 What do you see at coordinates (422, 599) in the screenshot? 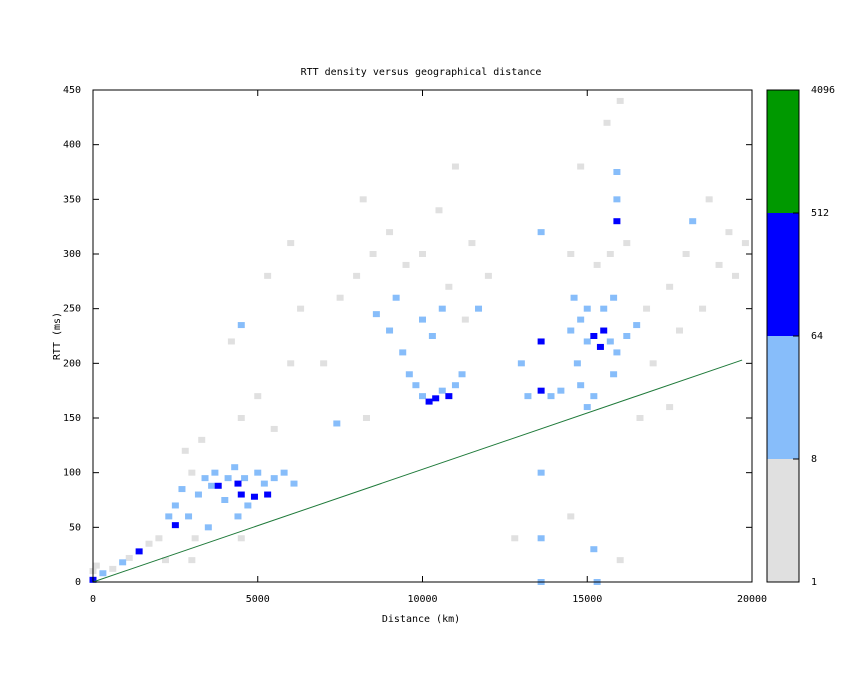
I see `x-tick-label: 10000` at bounding box center [422, 599].